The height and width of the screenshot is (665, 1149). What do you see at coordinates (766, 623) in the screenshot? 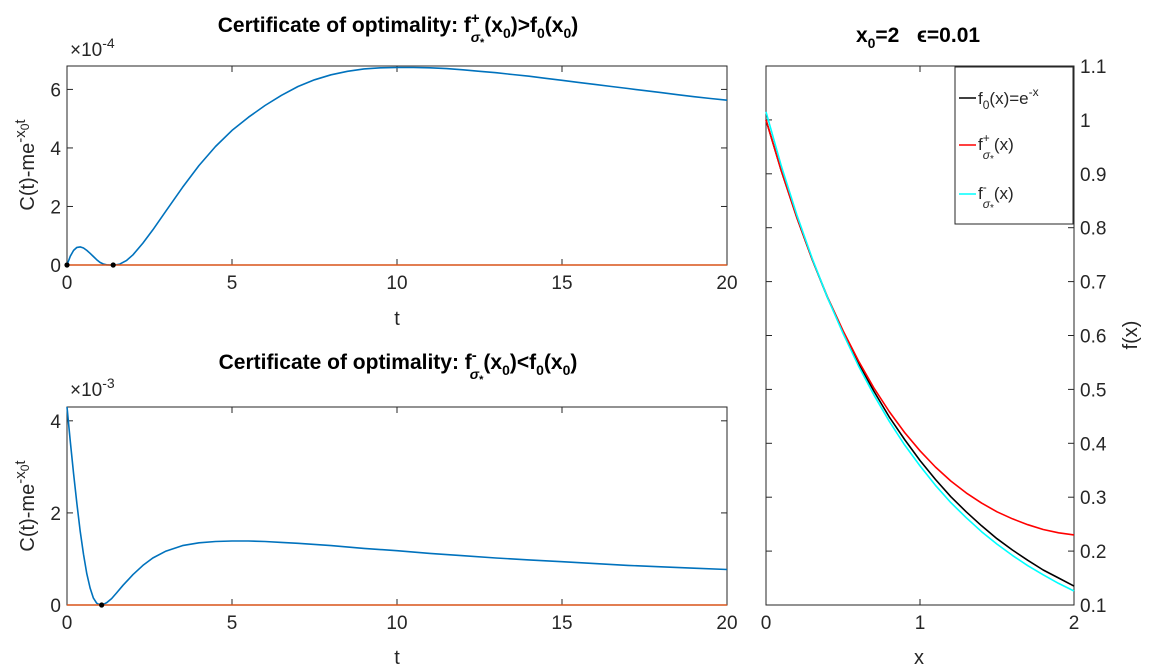
I see `right-x-tick-label: 0` at bounding box center [766, 623].